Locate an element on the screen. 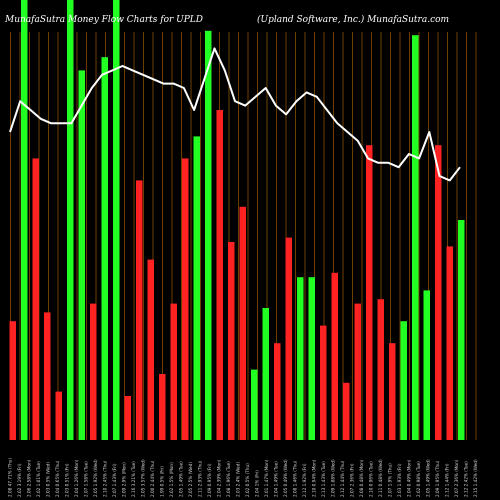  date-label: 2.15 1.42% (Wed) is located at coordinates (475, 478).